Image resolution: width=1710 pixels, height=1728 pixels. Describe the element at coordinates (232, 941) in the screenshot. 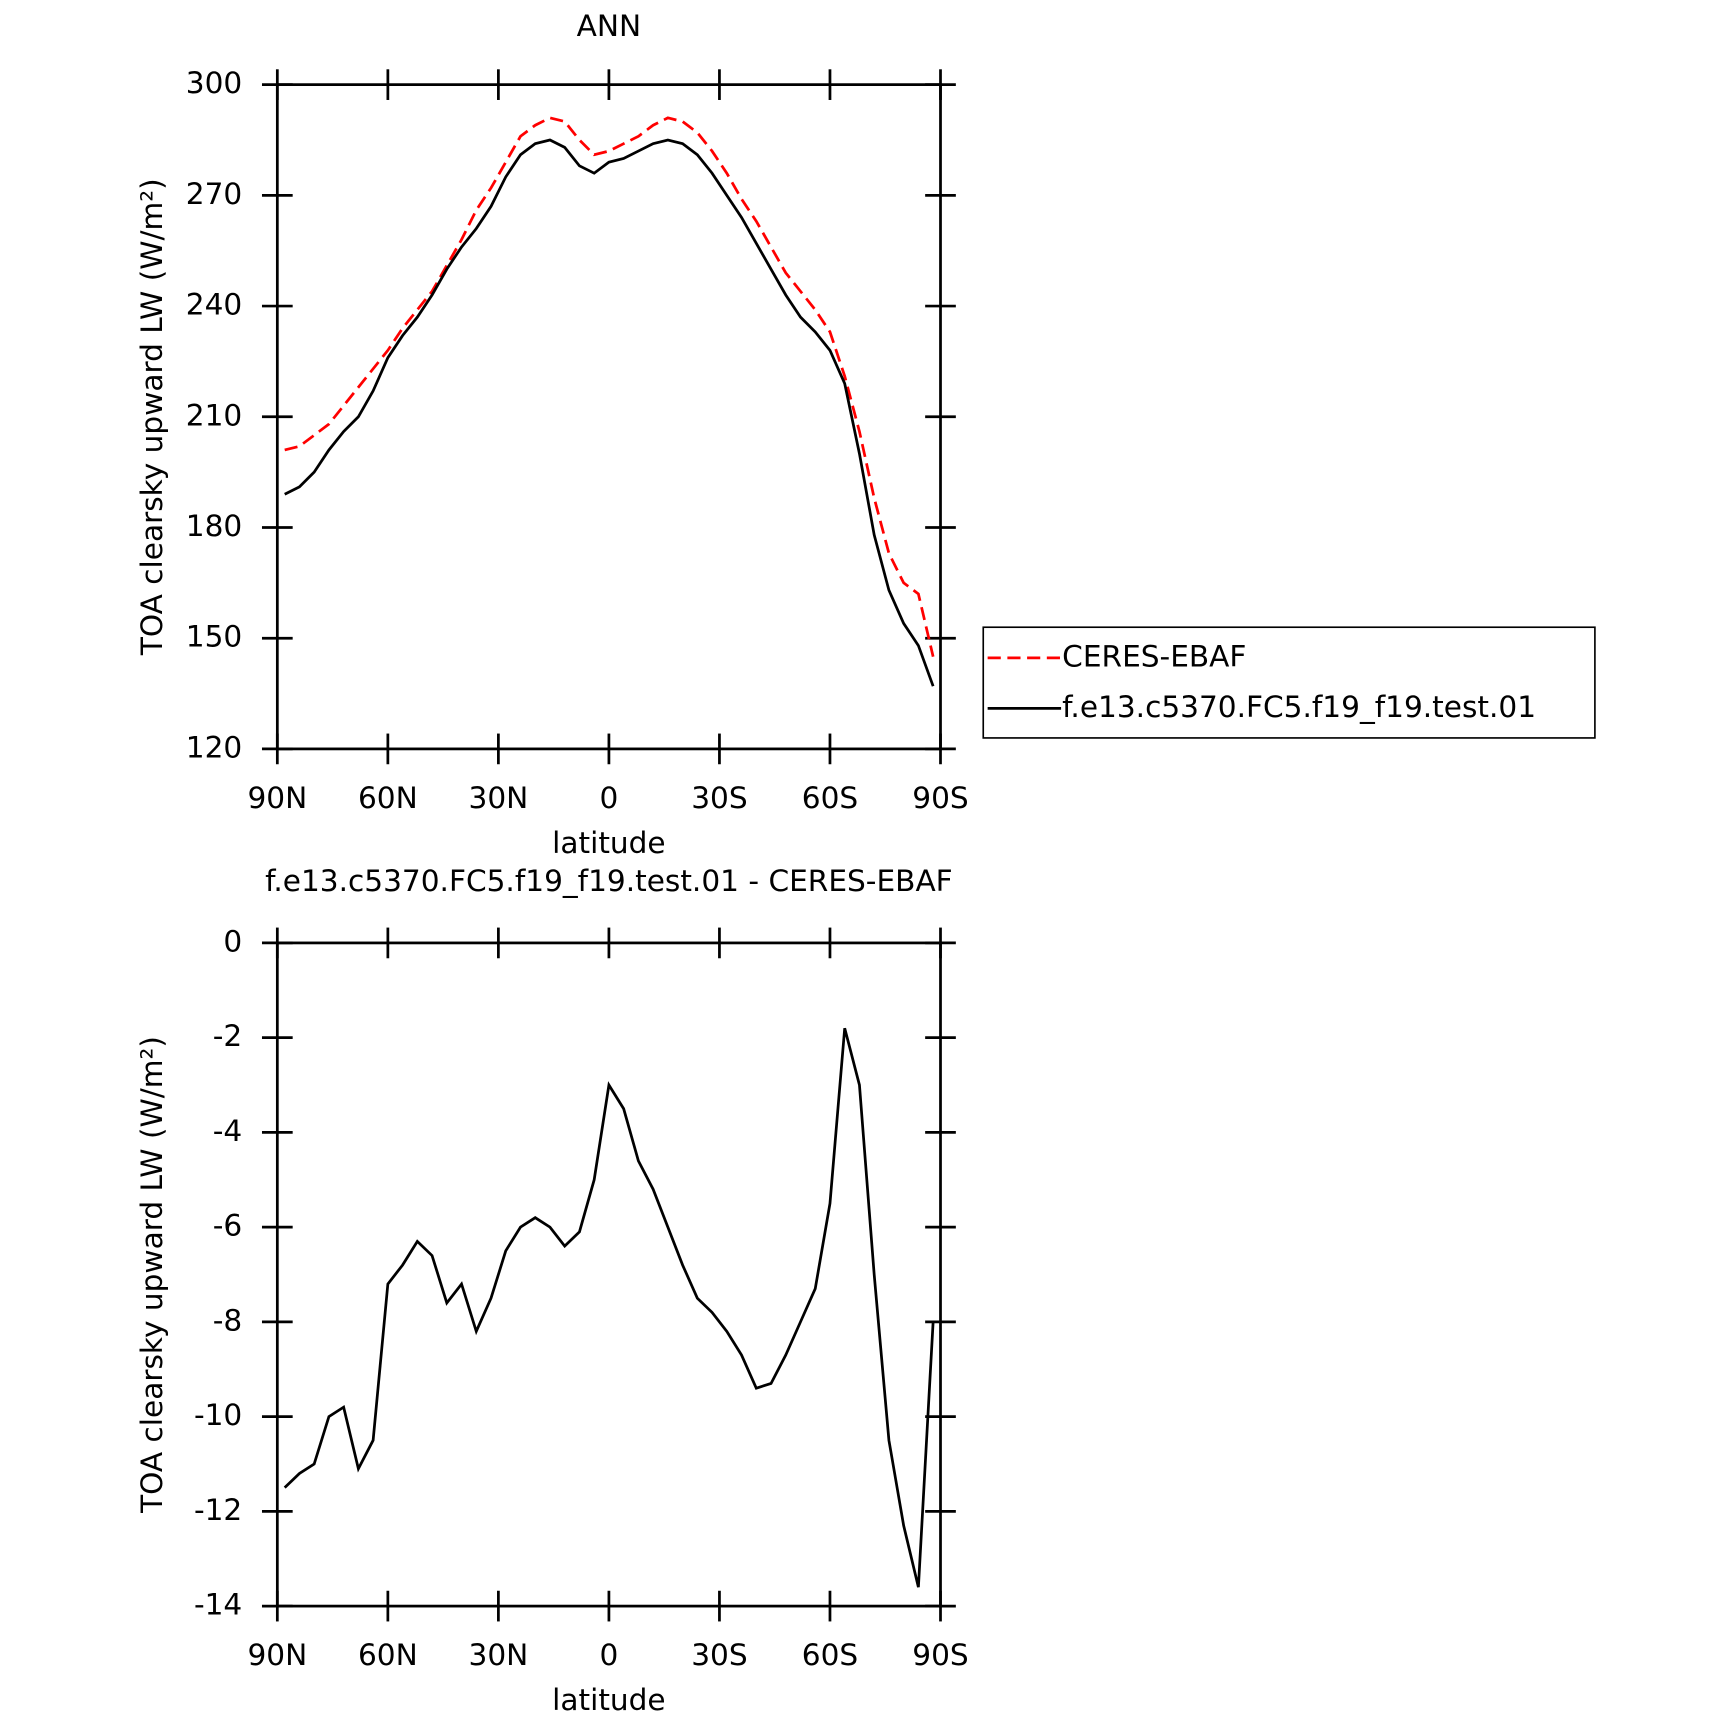

I see `y-tick-label: 0` at that location.